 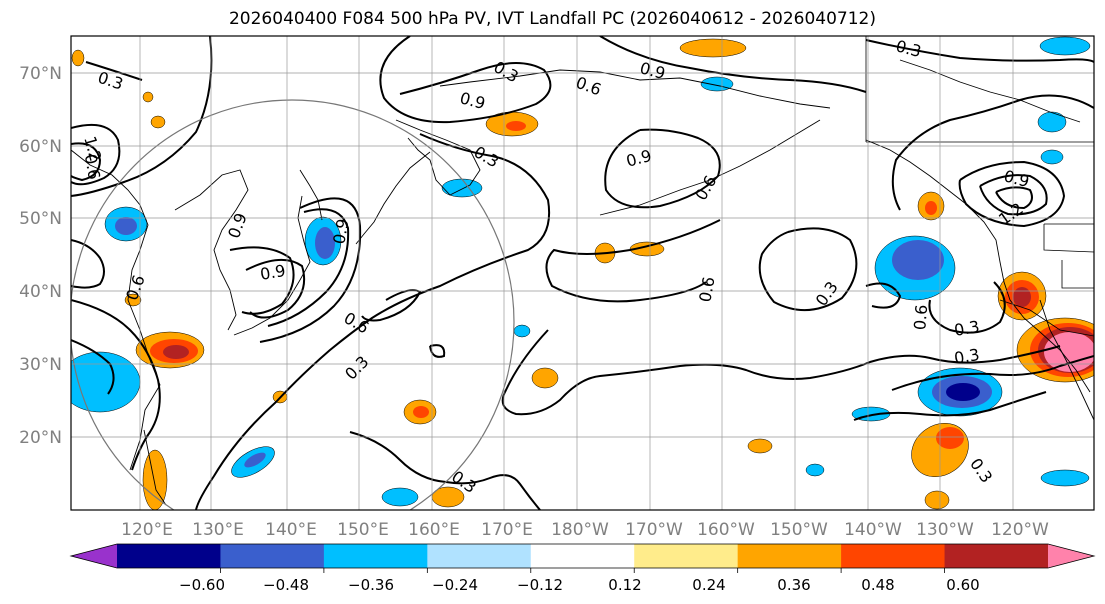 What do you see at coordinates (40, 438) in the screenshot?
I see `lat-label-20n: 20°N` at bounding box center [40, 438].